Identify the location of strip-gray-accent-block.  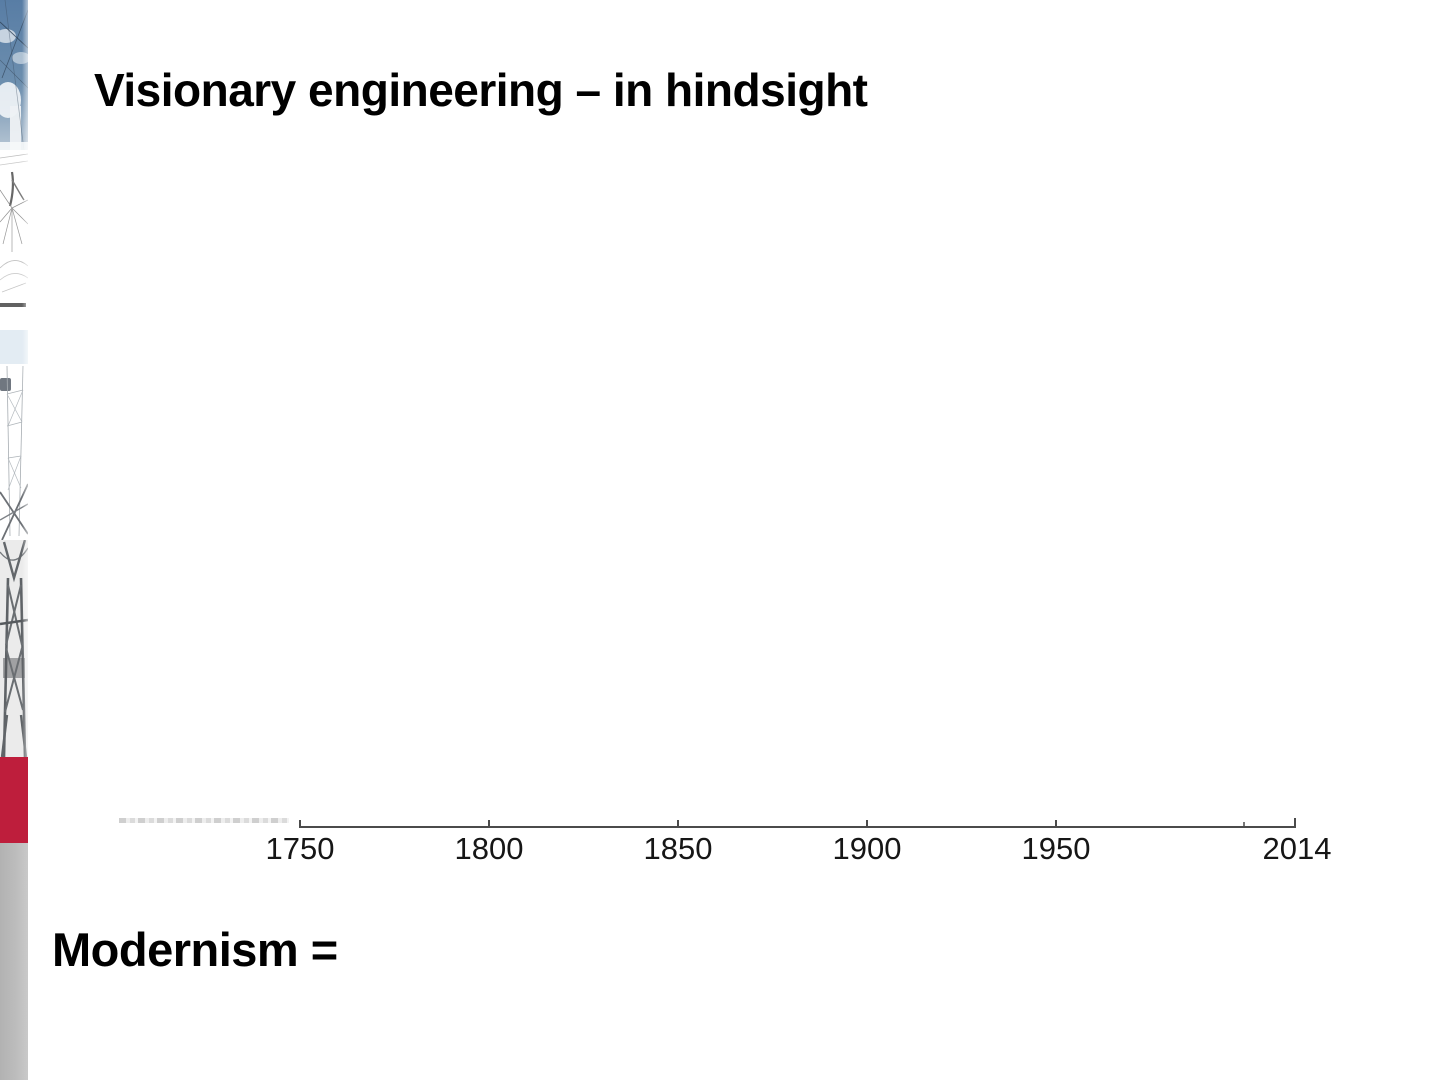
(14, 961).